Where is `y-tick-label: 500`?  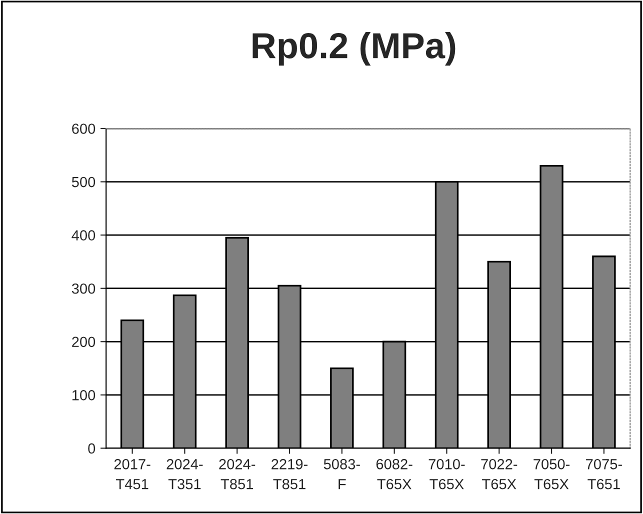
y-tick-label: 500 is located at coordinates (84, 182).